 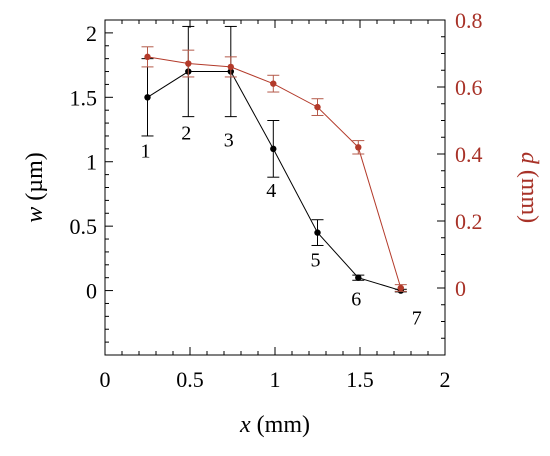 I want to click on point-label: 1, so click(x=146, y=151).